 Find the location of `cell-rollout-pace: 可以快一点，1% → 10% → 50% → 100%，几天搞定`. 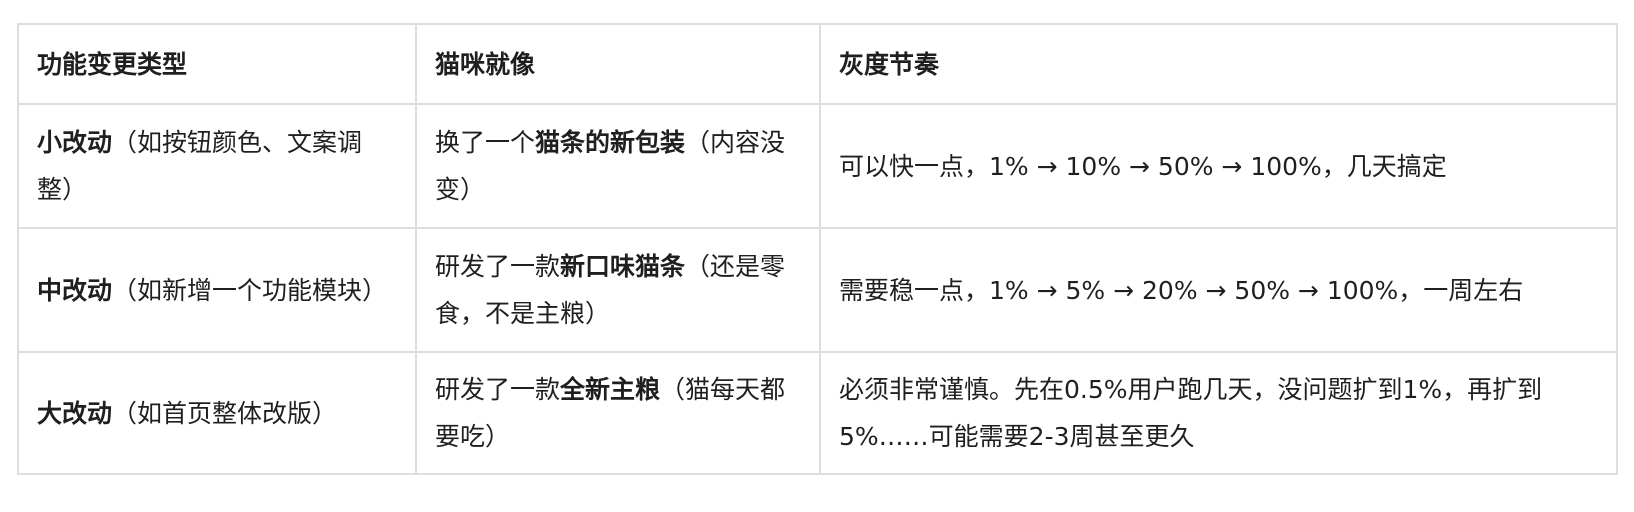

cell-rollout-pace: 可以快一点，1% → 10% → 50% → 100%，几天搞定 is located at coordinates (1218, 166).